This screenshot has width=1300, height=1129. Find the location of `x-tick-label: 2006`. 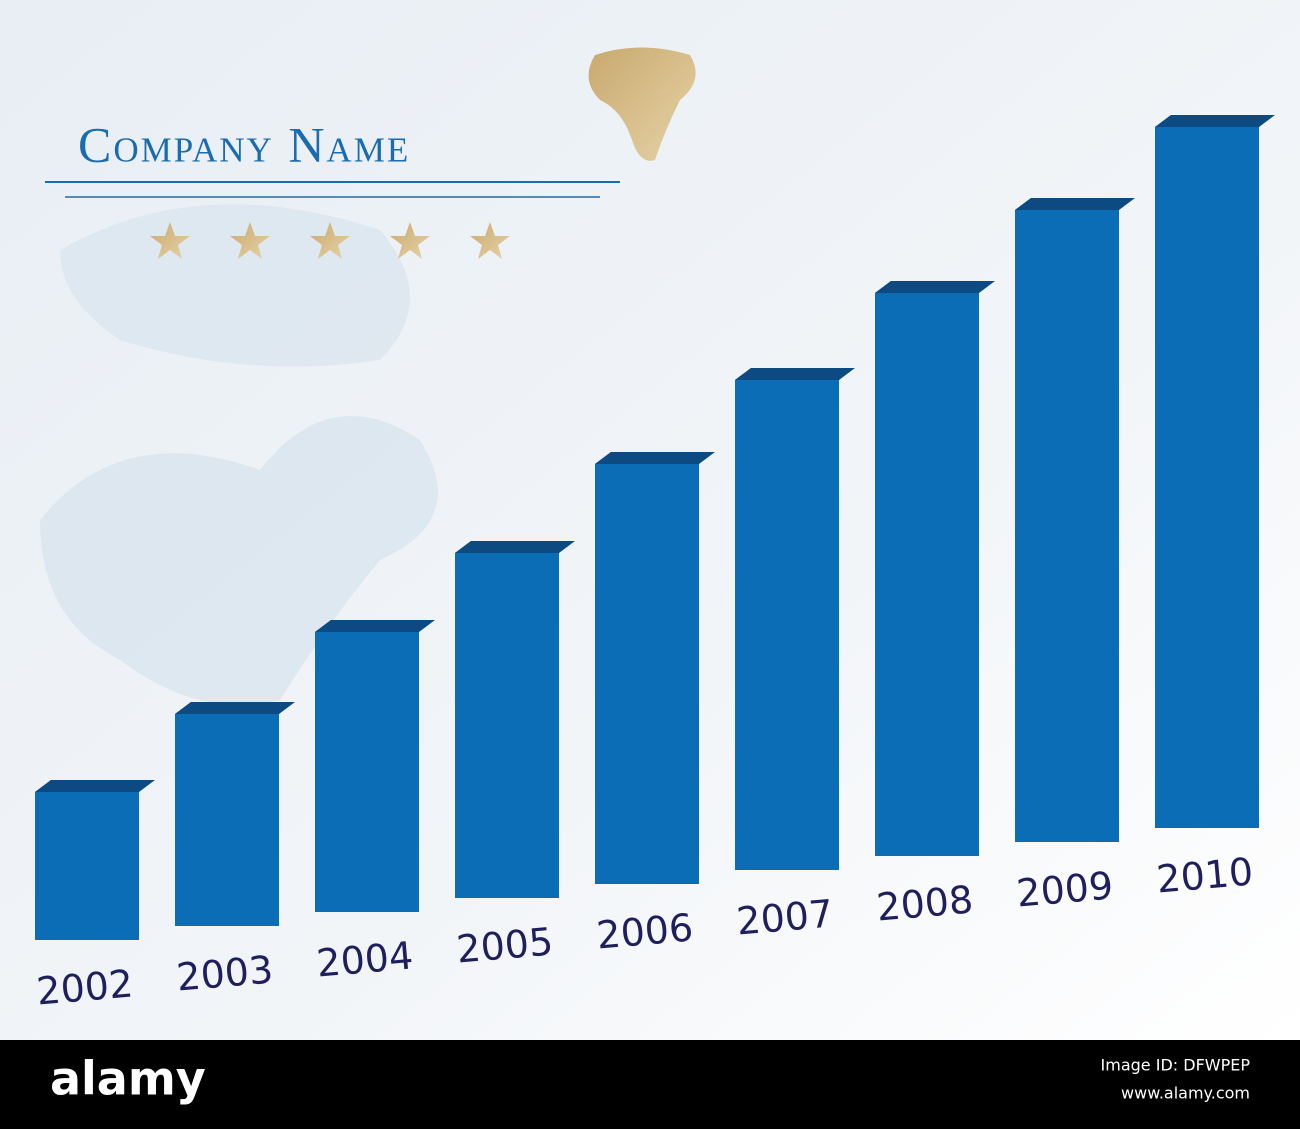

x-tick-label: 2006 is located at coordinates (645, 931).